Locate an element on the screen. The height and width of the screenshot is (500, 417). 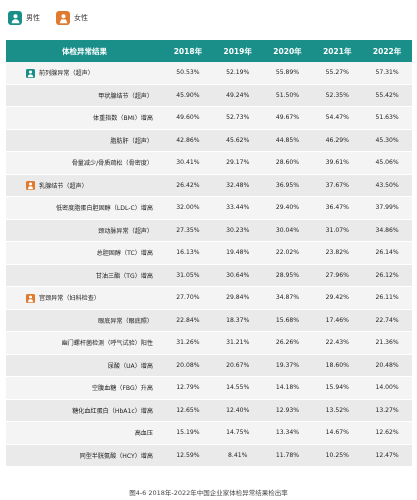
table-row: 总胆固醇（TC）增高 16.13% 19.48% 22.02% 23.82% 26.14% is located at coordinates (209, 253).